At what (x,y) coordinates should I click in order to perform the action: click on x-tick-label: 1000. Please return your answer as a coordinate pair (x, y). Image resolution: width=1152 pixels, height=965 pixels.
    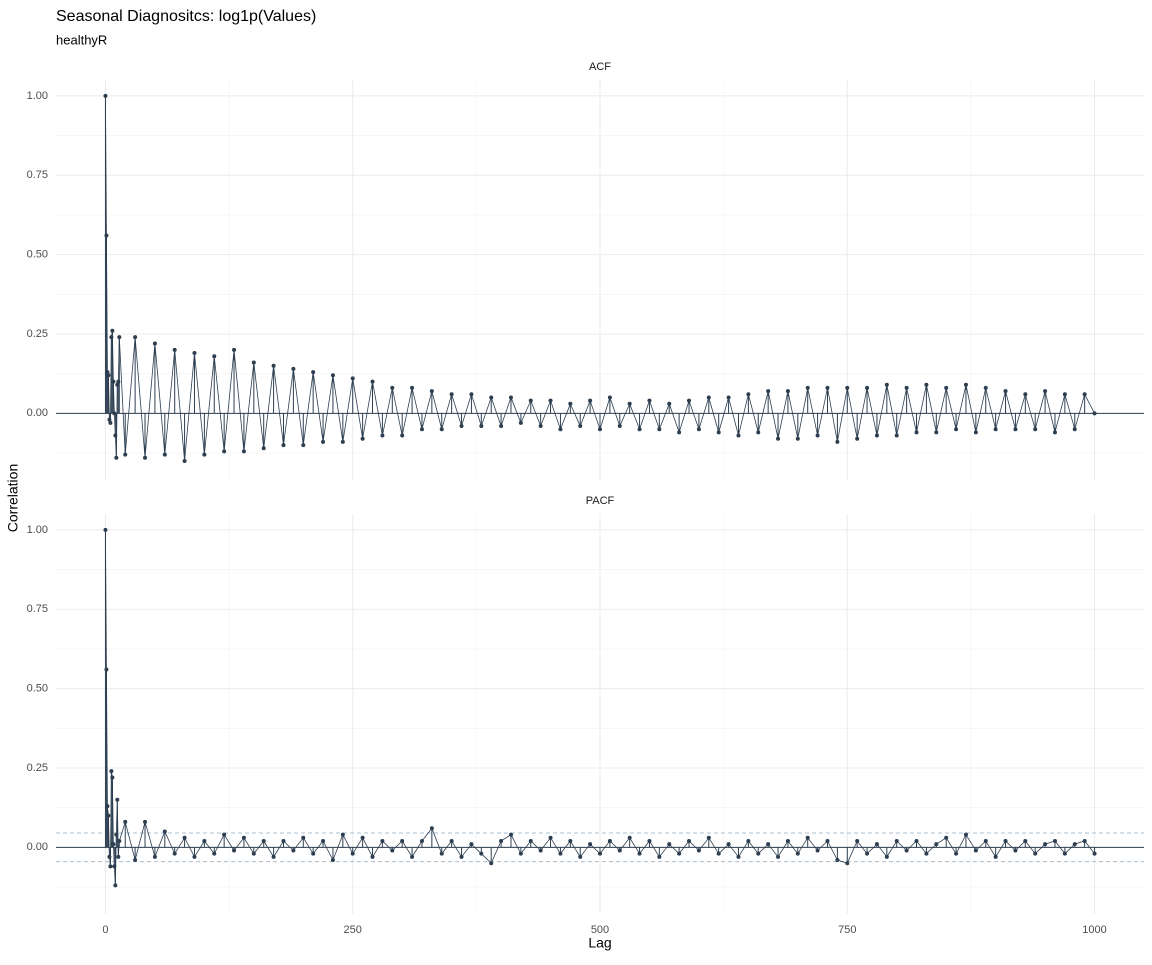
    Looking at the image, I should click on (1094, 930).